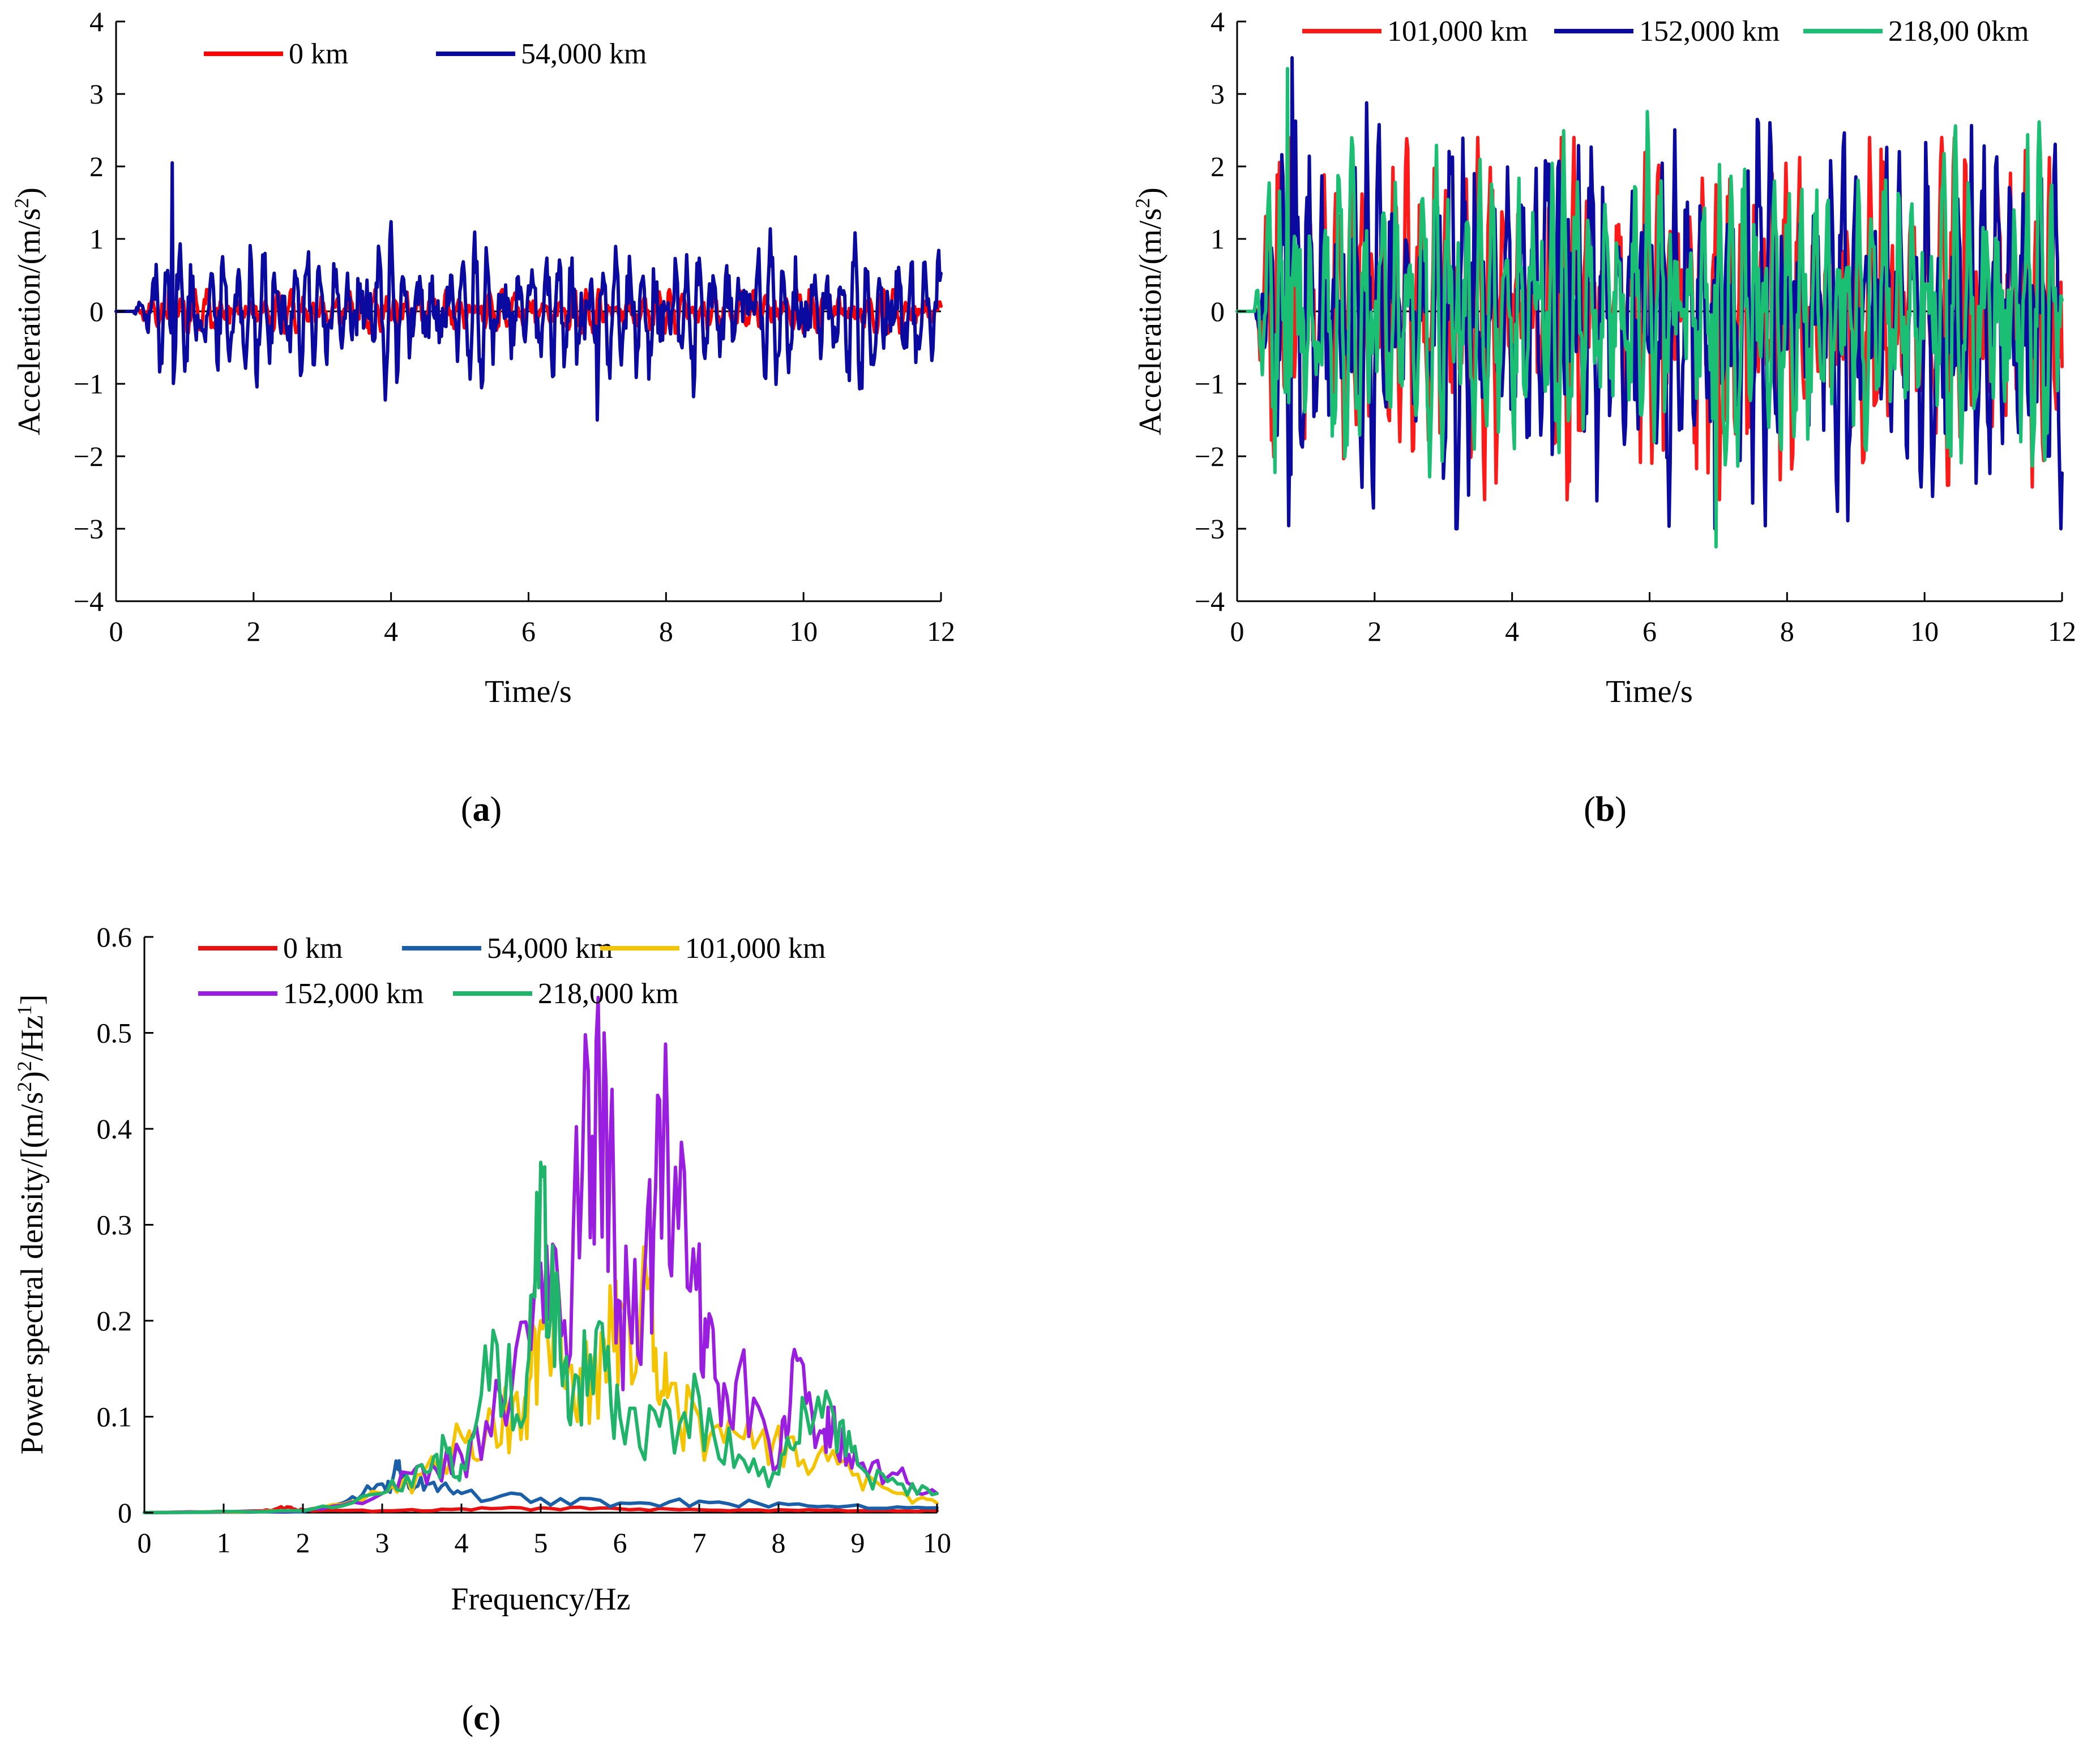 This screenshot has height=1764, width=2083. I want to click on panel-a-xtick-label: 6, so click(528, 631).